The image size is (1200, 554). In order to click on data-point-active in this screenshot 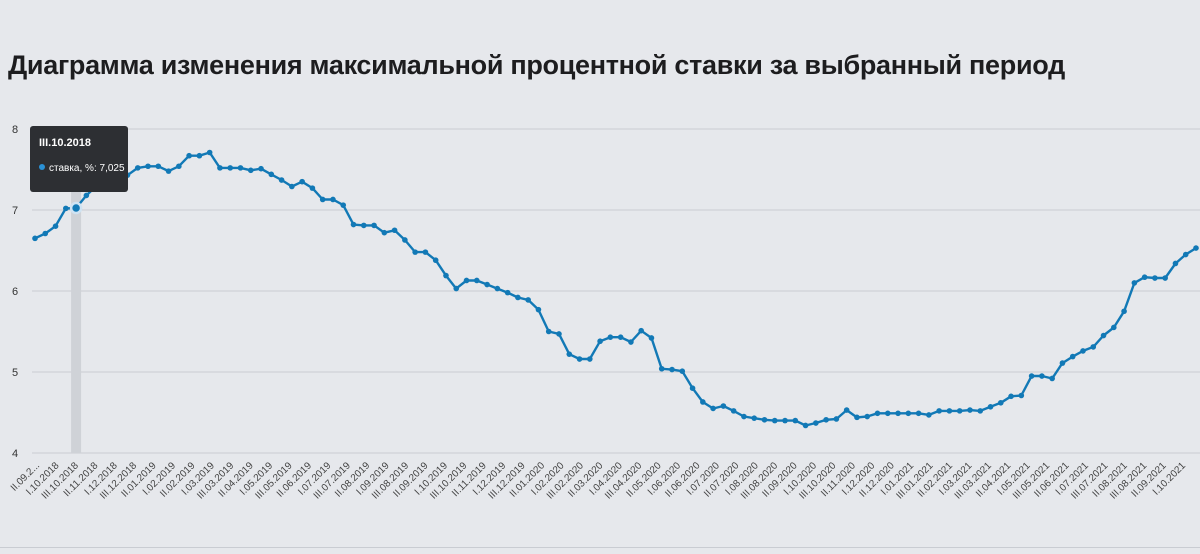, I will do `click(76, 208)`.